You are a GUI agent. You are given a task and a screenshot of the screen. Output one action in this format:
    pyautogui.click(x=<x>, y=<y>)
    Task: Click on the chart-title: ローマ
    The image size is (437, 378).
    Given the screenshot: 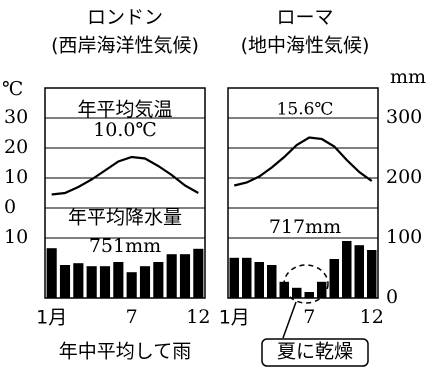 What is the action you would take?
    pyautogui.click(x=304, y=18)
    